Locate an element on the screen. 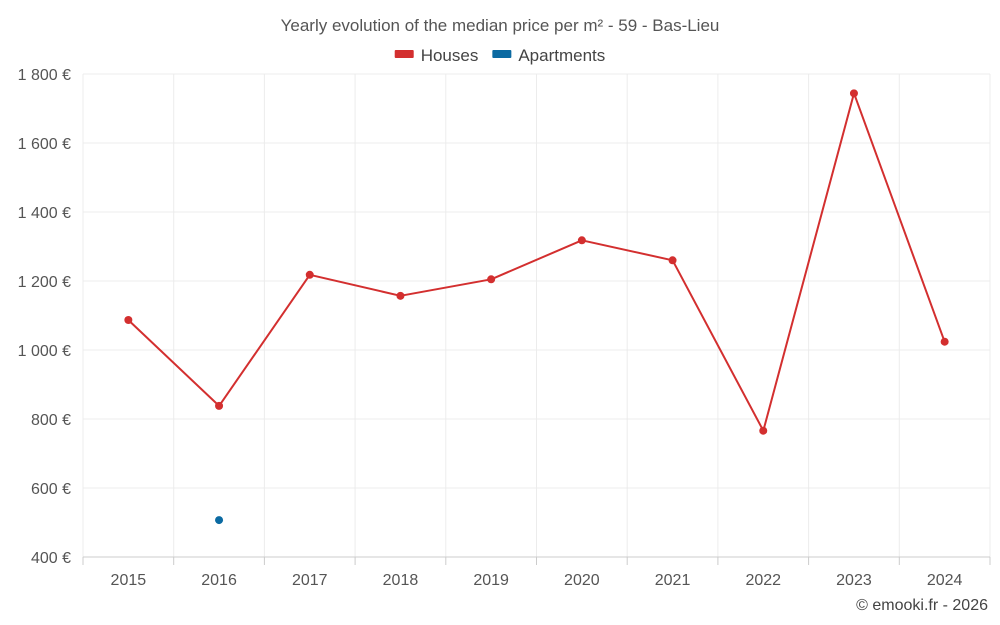 The width and height of the screenshot is (1000, 625). y-tick-label: 1 600 € is located at coordinates (44, 144).